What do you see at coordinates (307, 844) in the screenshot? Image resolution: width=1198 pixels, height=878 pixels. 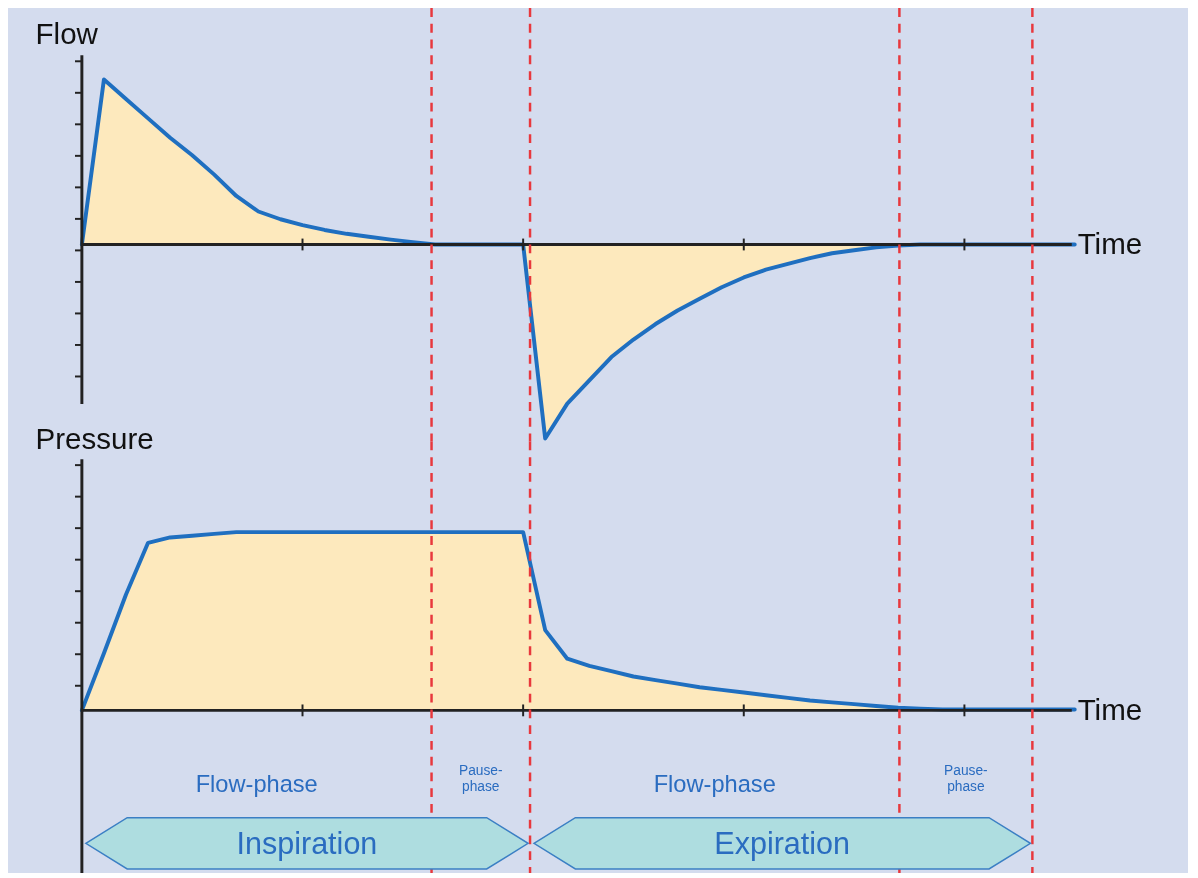 I see `text: Inspiration` at bounding box center [307, 844].